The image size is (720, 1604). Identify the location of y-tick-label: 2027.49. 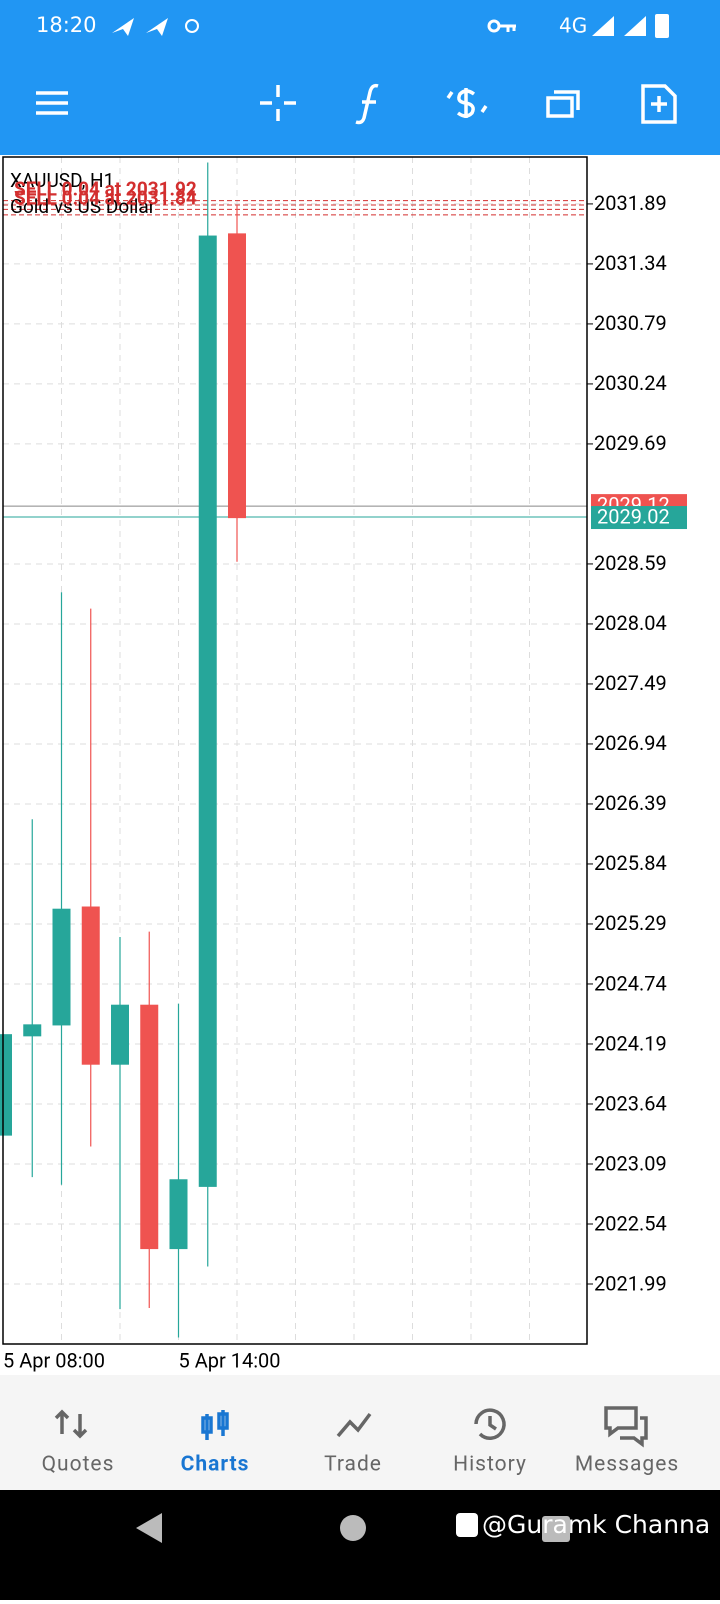
(630, 683).